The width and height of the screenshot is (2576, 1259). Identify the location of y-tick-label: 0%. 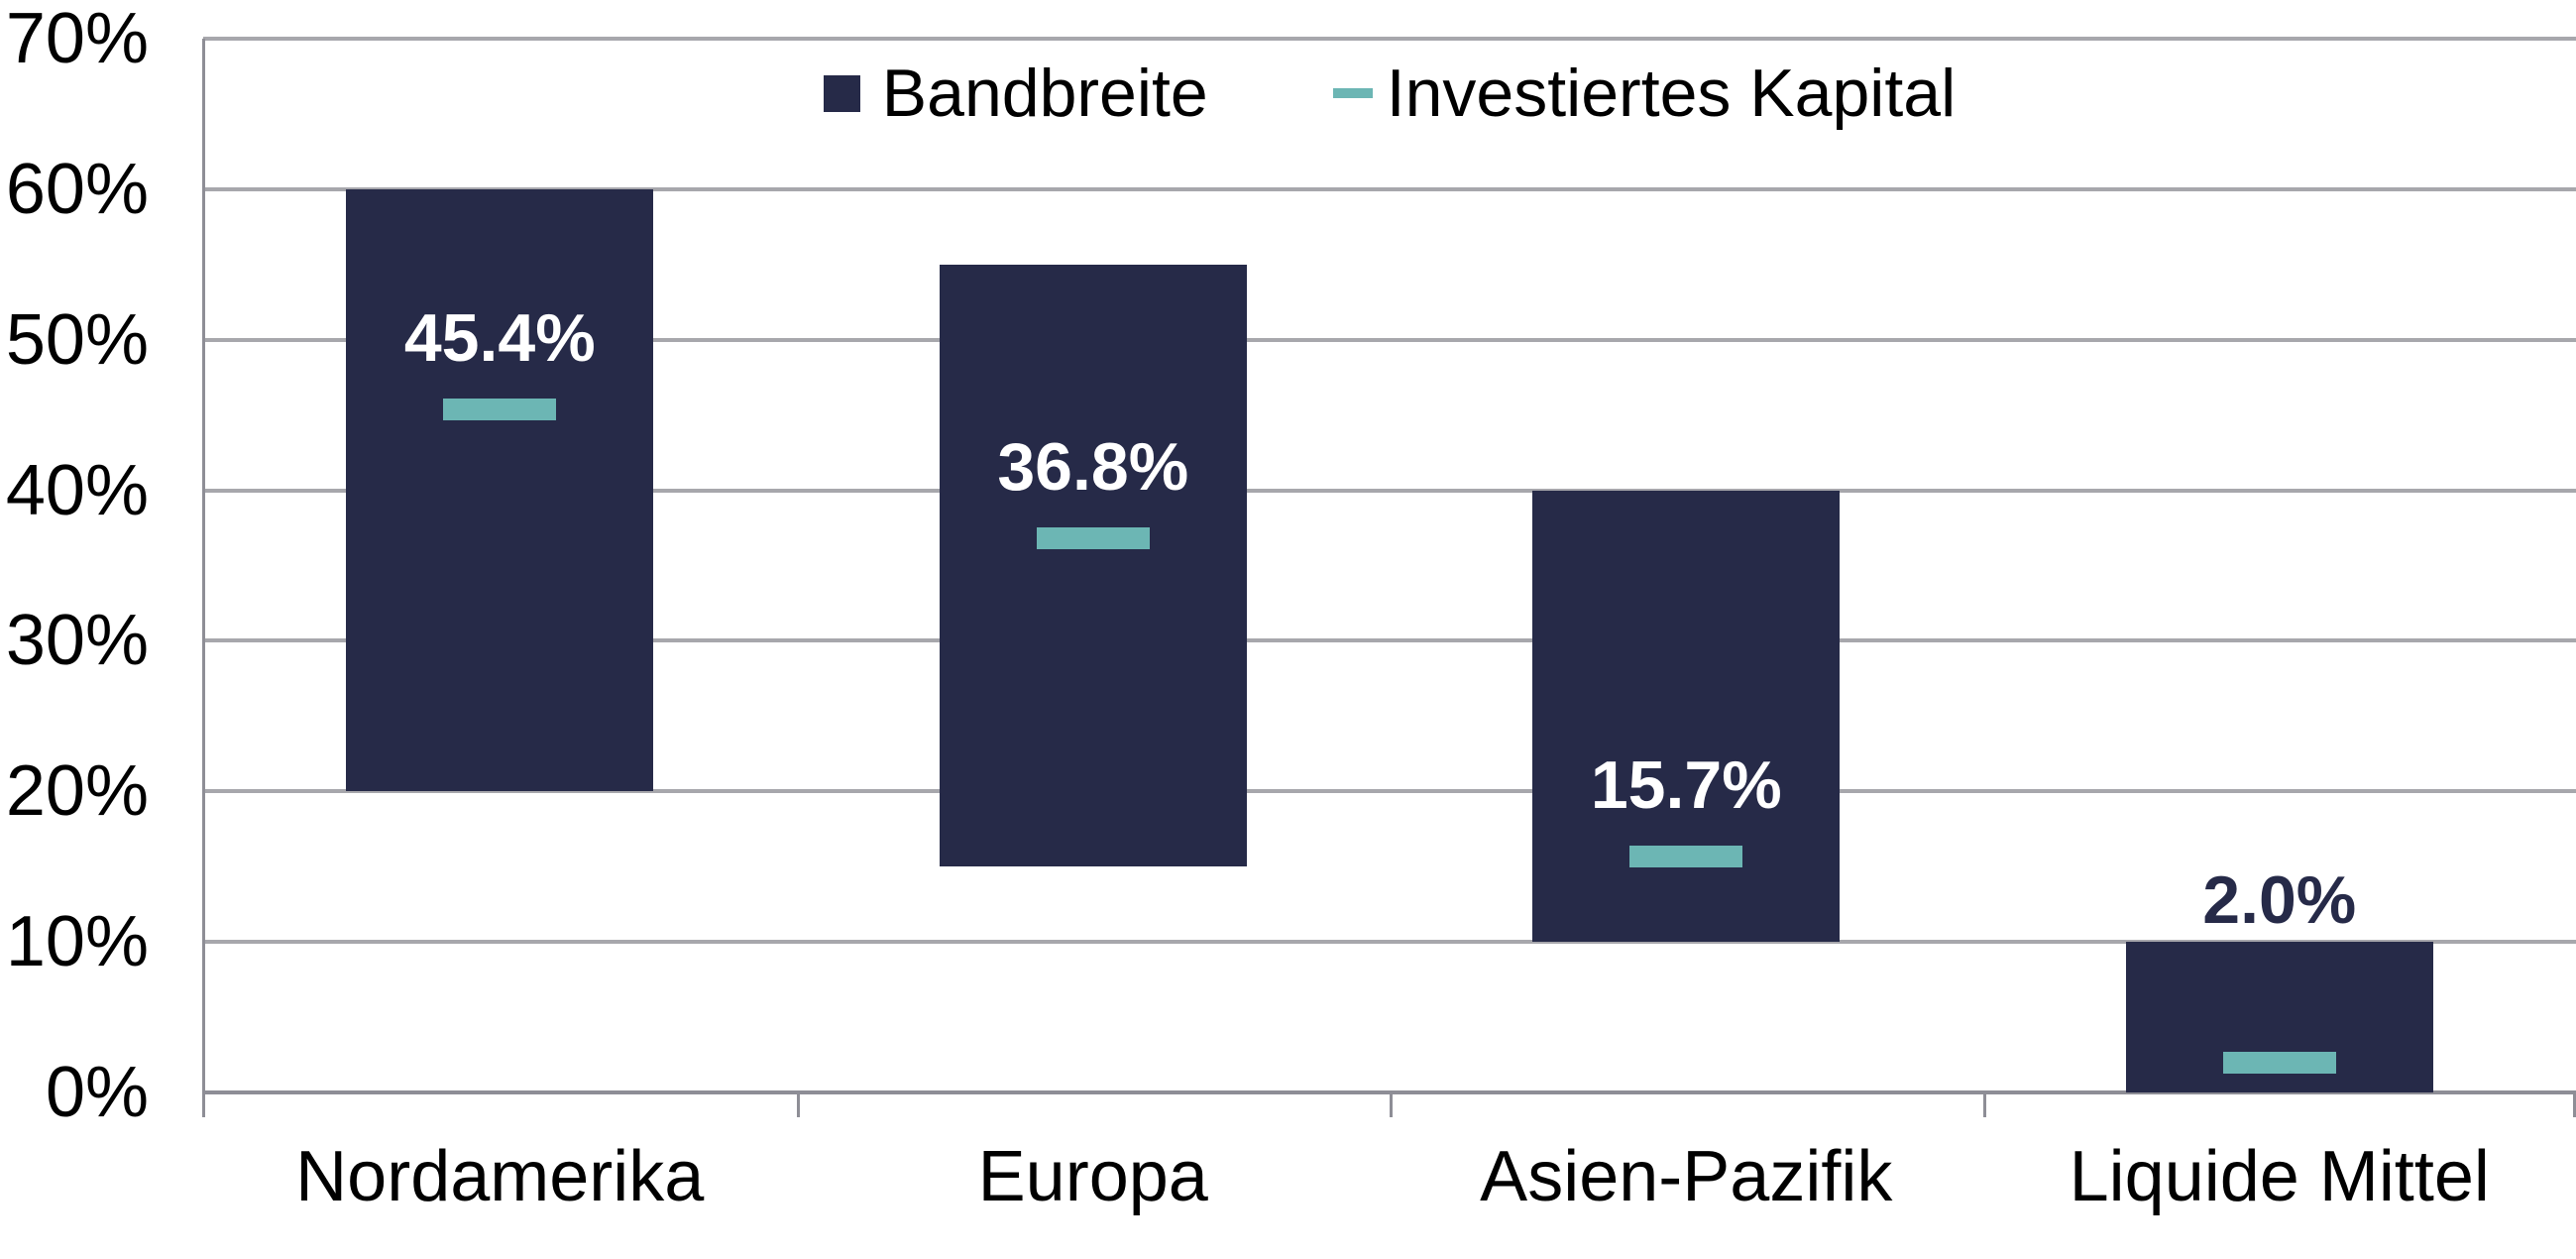
(97, 1093).